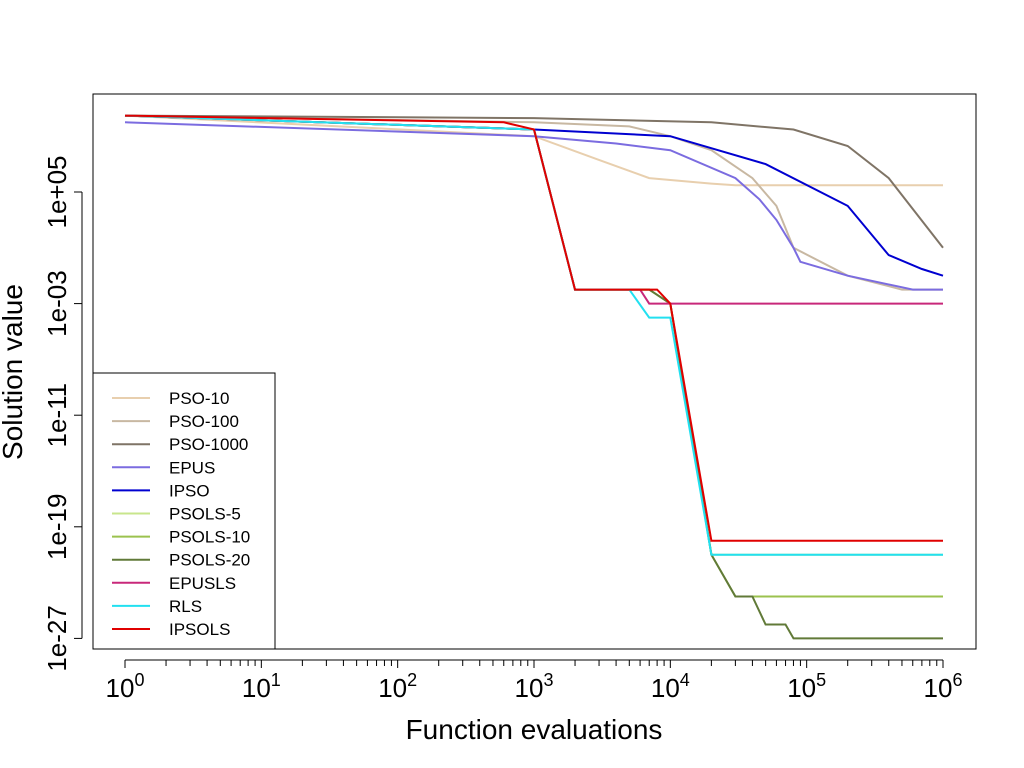  I want to click on legend-box, so click(184, 511).